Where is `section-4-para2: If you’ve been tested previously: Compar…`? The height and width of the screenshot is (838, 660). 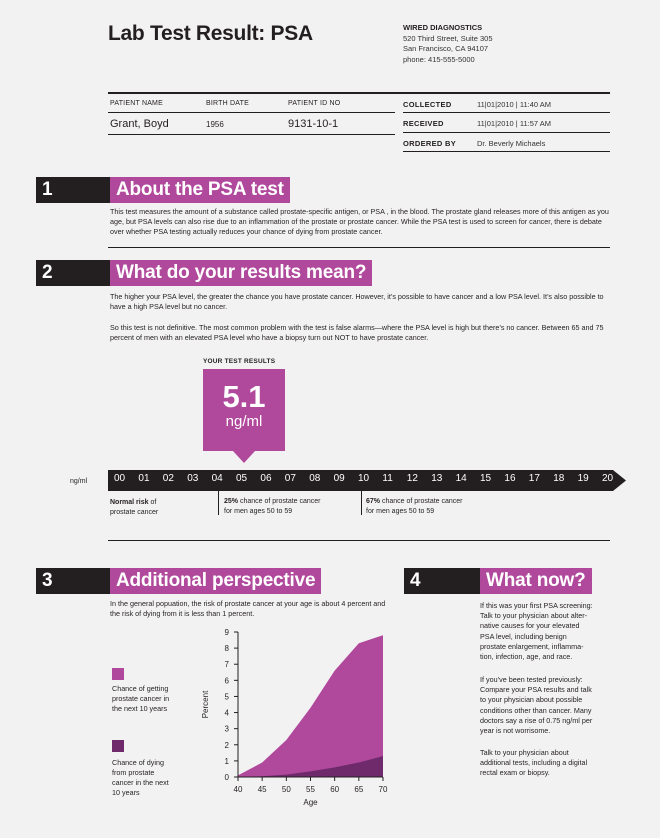 section-4-para2: If you’ve been tested previously: Compar… is located at coordinates (555, 705).